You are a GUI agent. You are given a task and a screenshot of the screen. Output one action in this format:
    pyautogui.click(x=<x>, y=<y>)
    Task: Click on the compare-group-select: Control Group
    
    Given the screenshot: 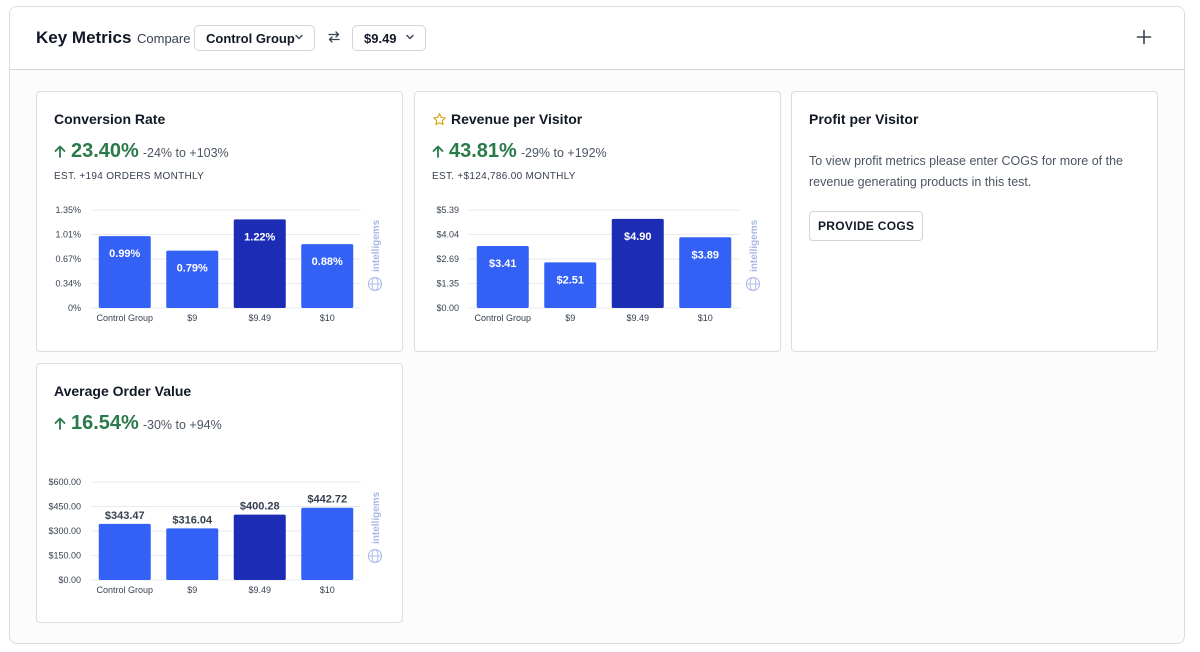 What is the action you would take?
    pyautogui.click(x=254, y=38)
    